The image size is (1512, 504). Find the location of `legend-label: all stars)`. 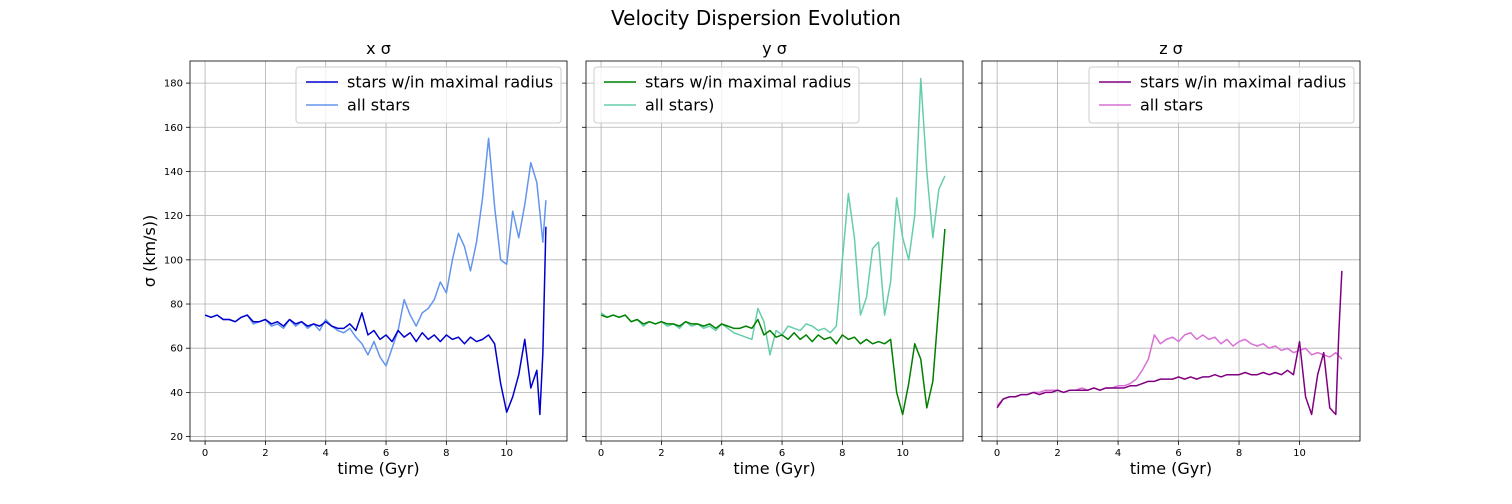

legend-label: all stars) is located at coordinates (679, 105).